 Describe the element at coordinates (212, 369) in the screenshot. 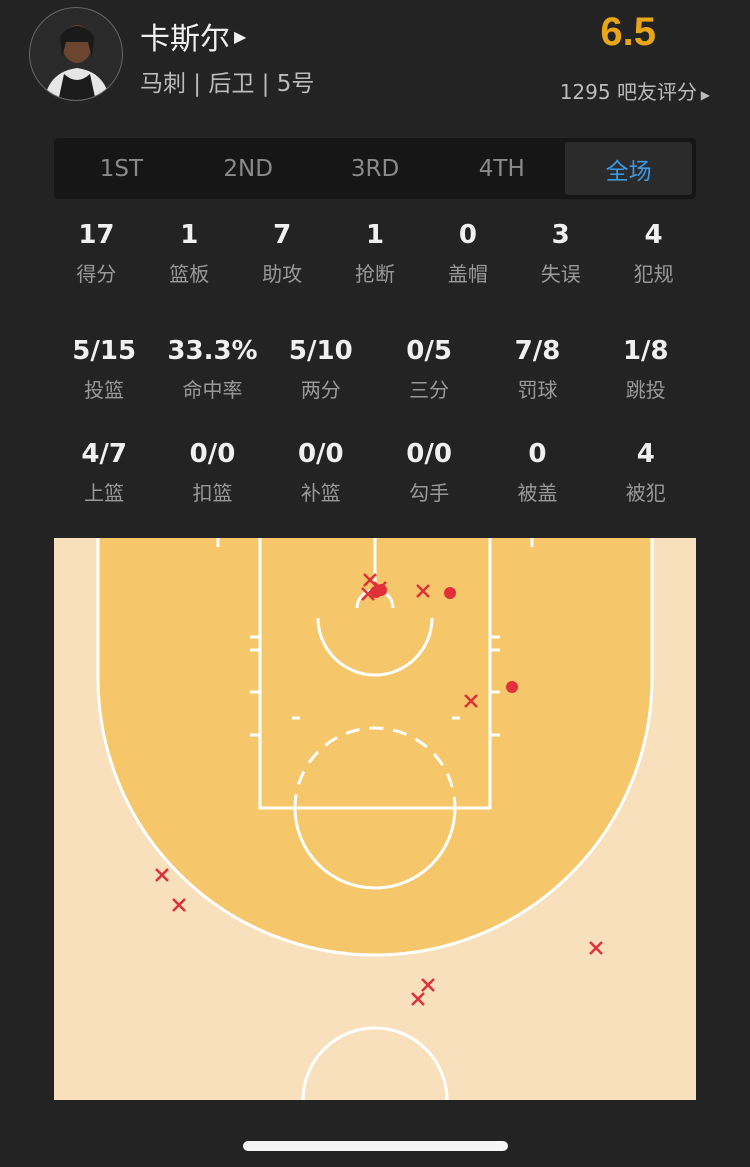

I see `stat-item: 33.3% 命中率` at that location.